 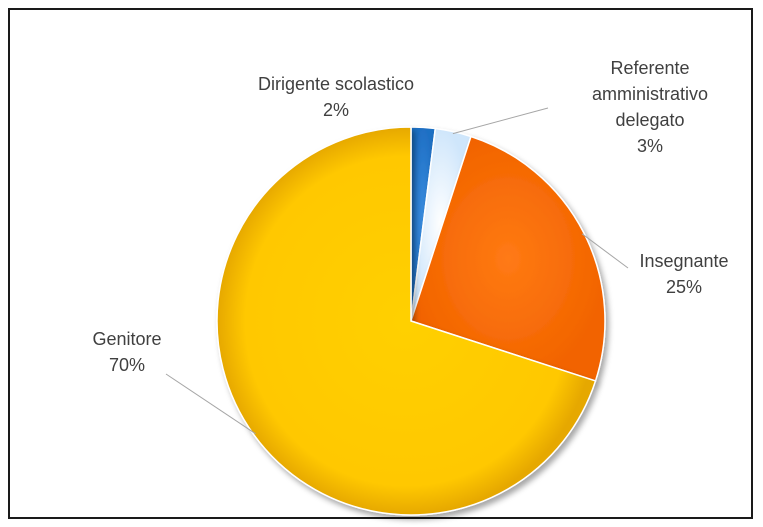 What do you see at coordinates (508, 258) in the screenshot?
I see `pie-slice-insegnante` at bounding box center [508, 258].